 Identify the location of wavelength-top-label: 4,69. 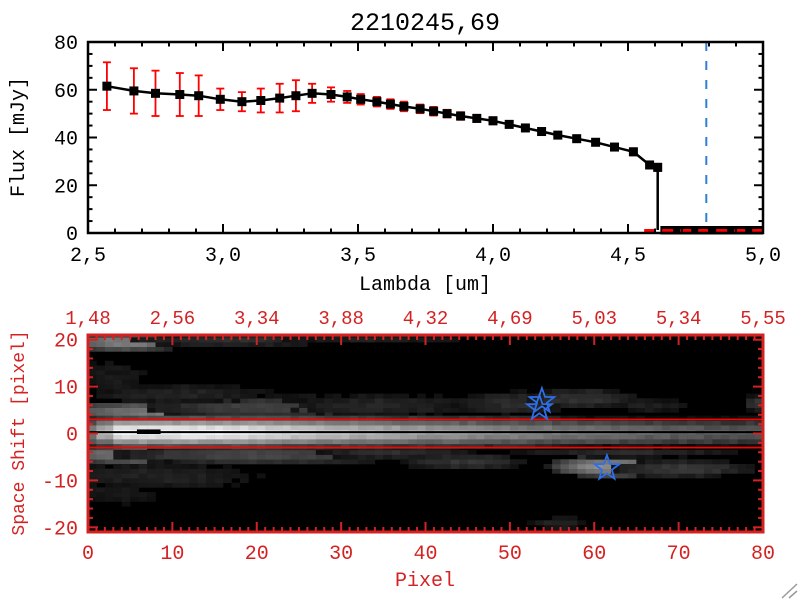
(510, 319).